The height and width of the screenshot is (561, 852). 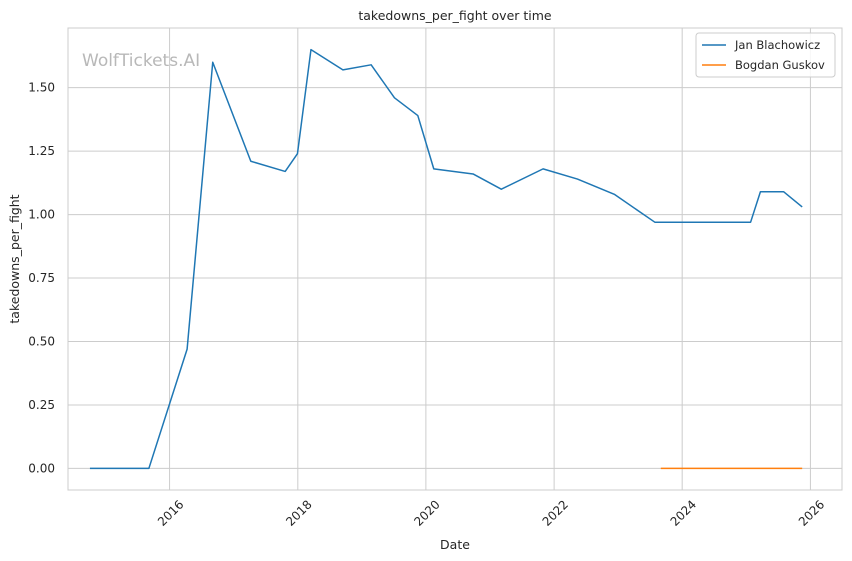 I want to click on watermark: WolfTickets.AI, so click(x=141, y=61).